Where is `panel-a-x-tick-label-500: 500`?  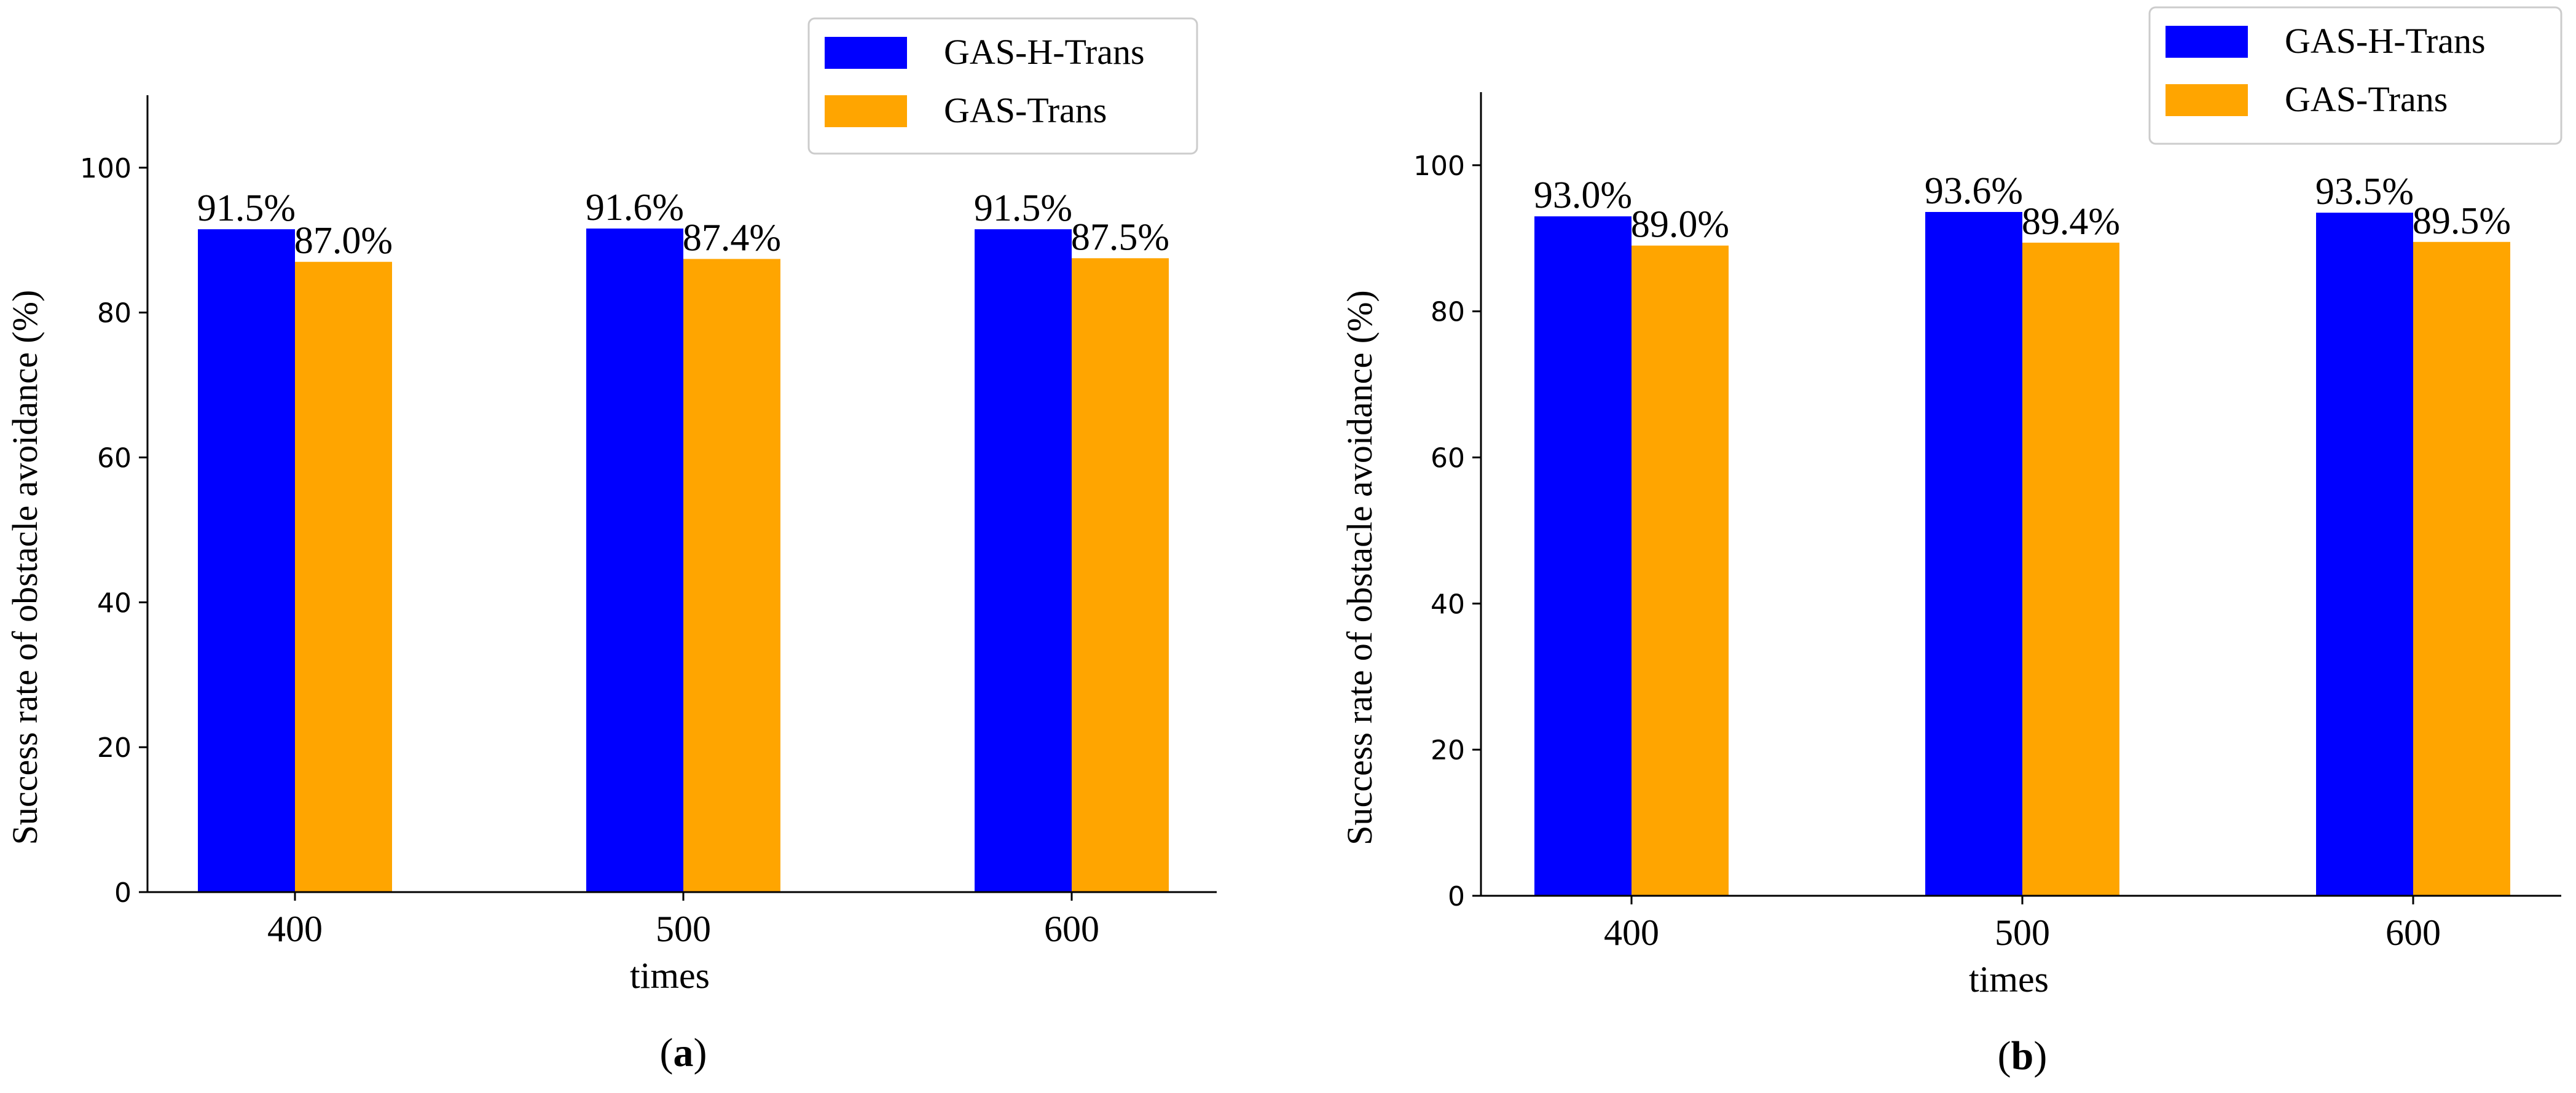
panel-a-x-tick-label-500: 500 is located at coordinates (683, 929).